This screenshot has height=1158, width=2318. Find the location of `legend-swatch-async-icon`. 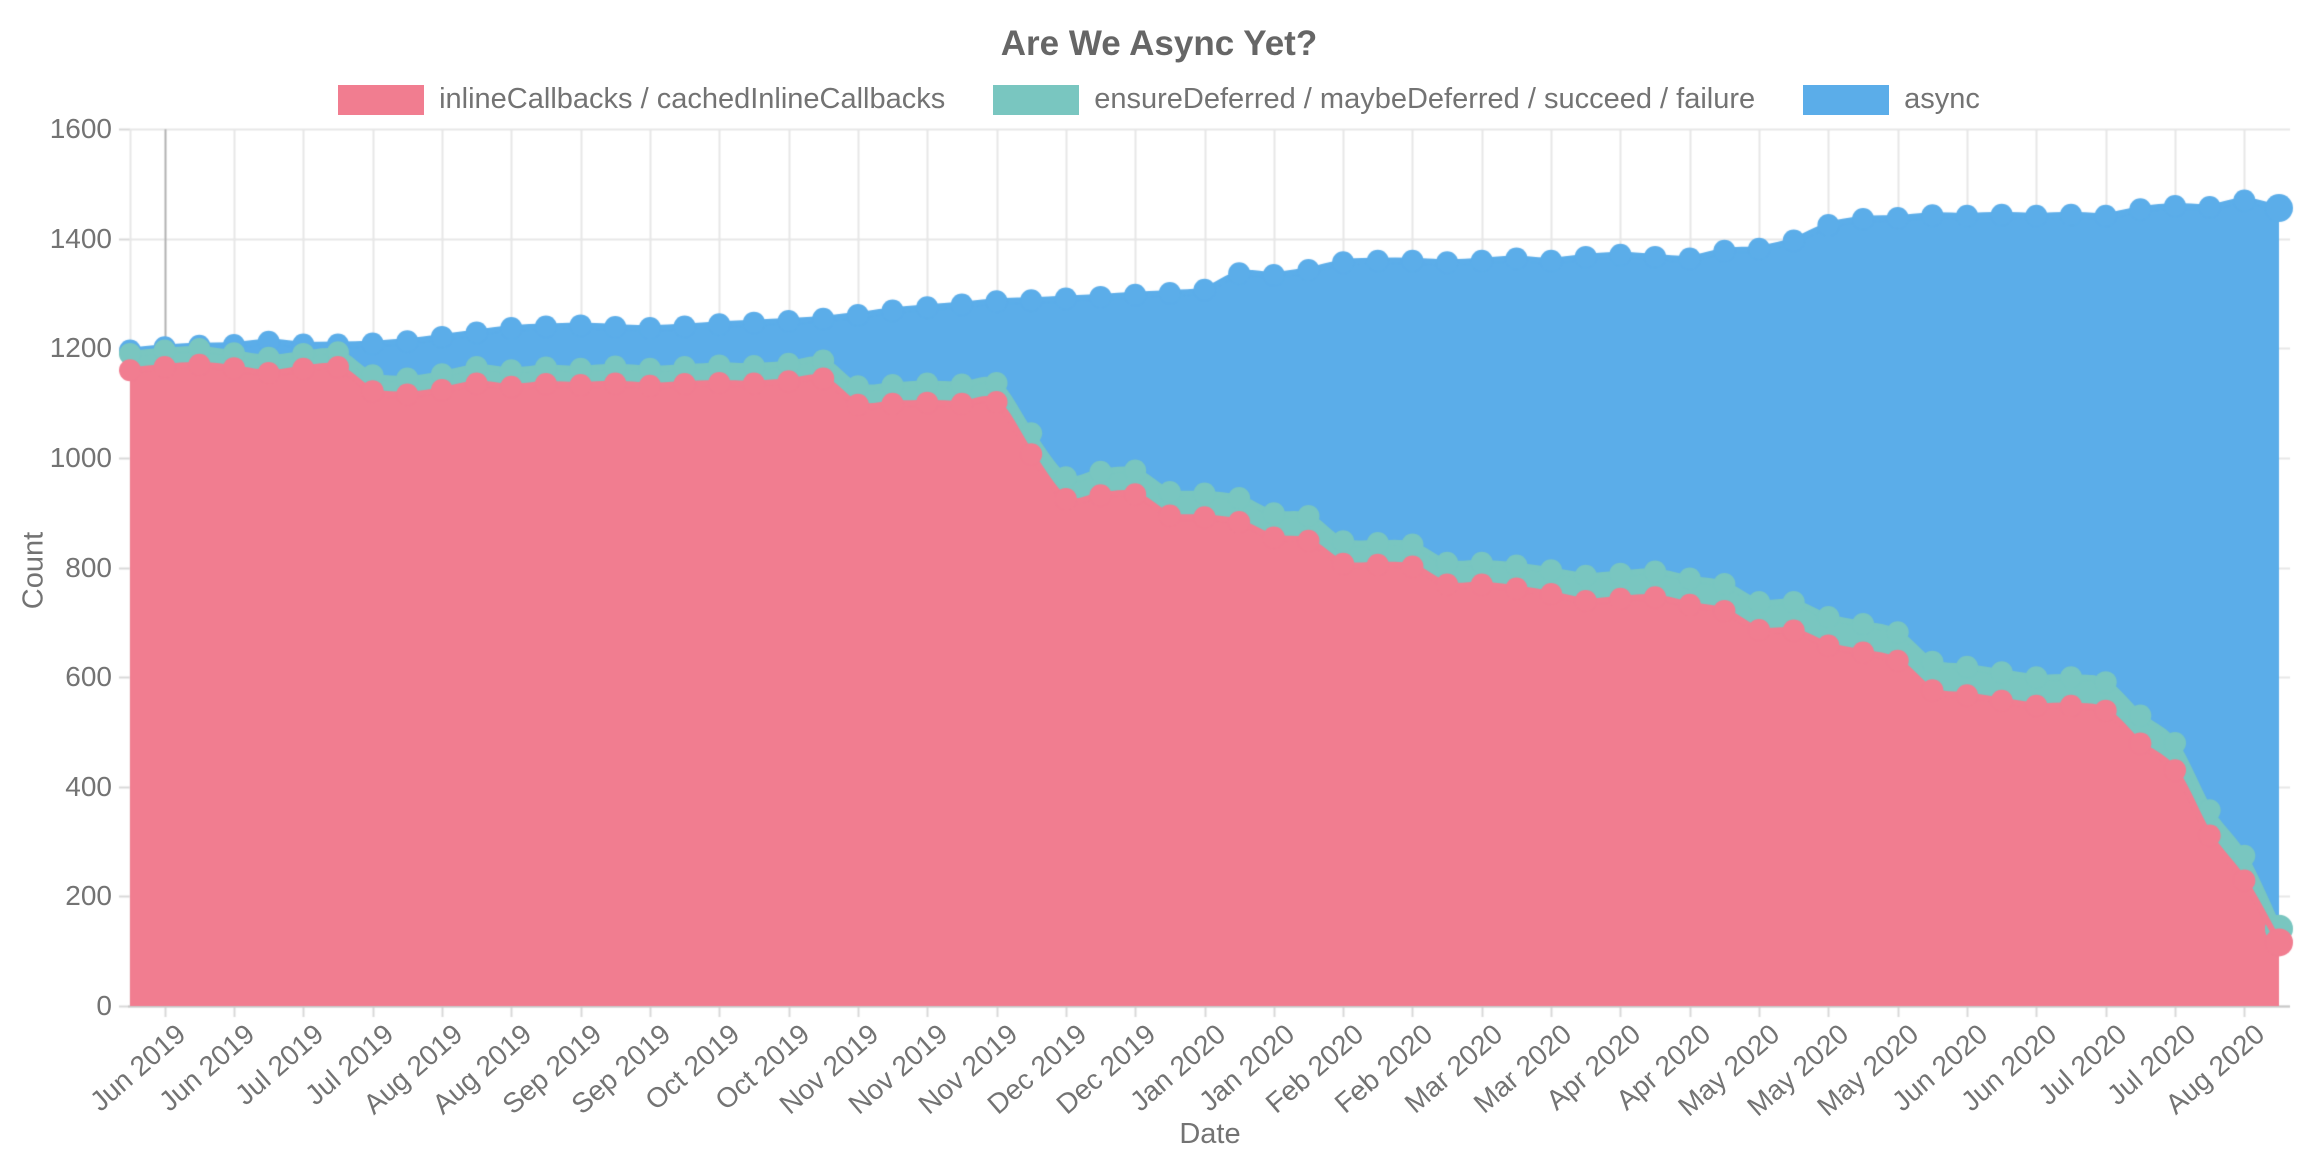

legend-swatch-async-icon is located at coordinates (1846, 99).